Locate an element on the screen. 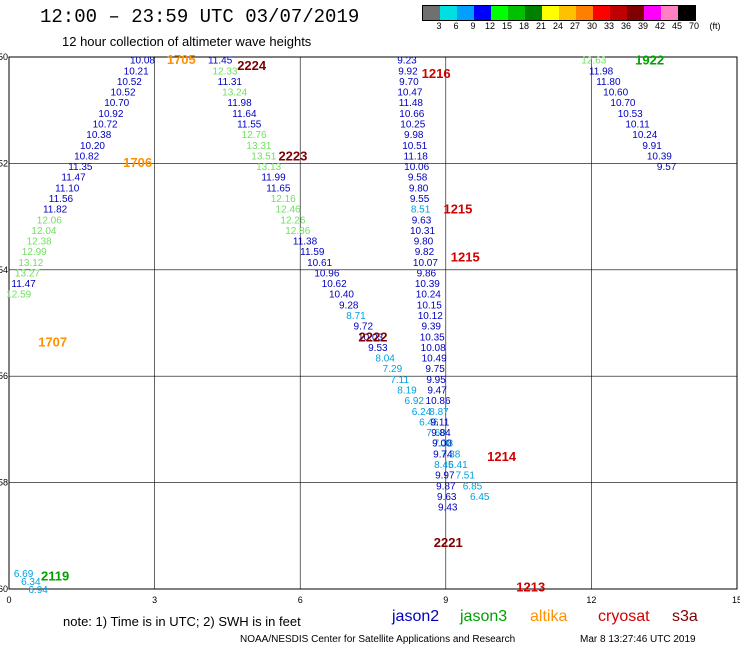  color-scale-label: 27 is located at coordinates (575, 26).